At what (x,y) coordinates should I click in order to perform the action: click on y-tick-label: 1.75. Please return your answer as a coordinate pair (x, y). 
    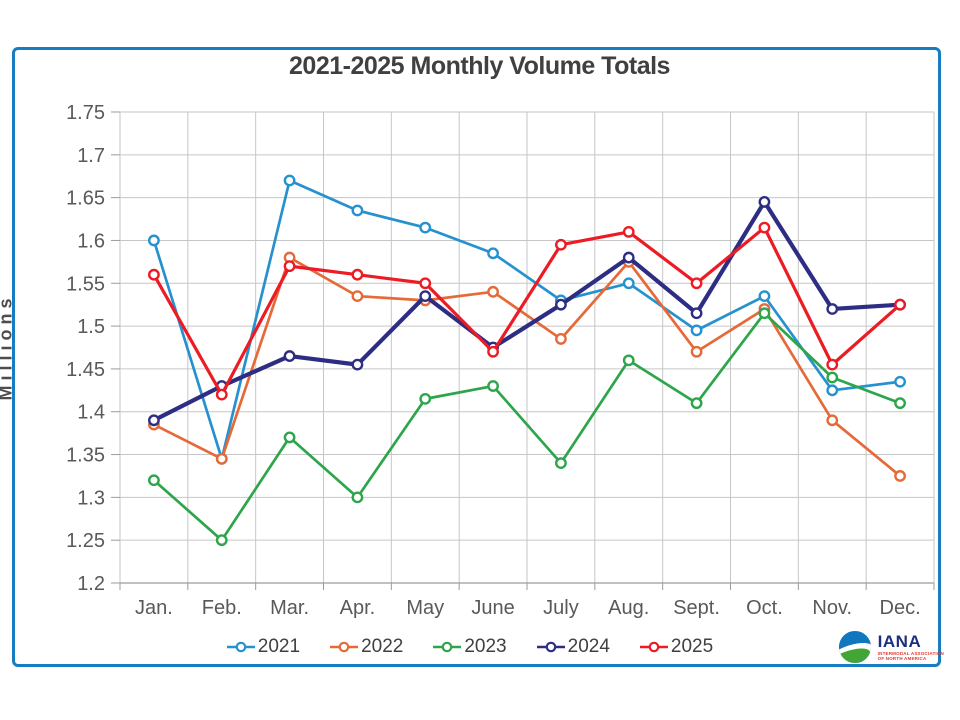
    Looking at the image, I should click on (85, 113).